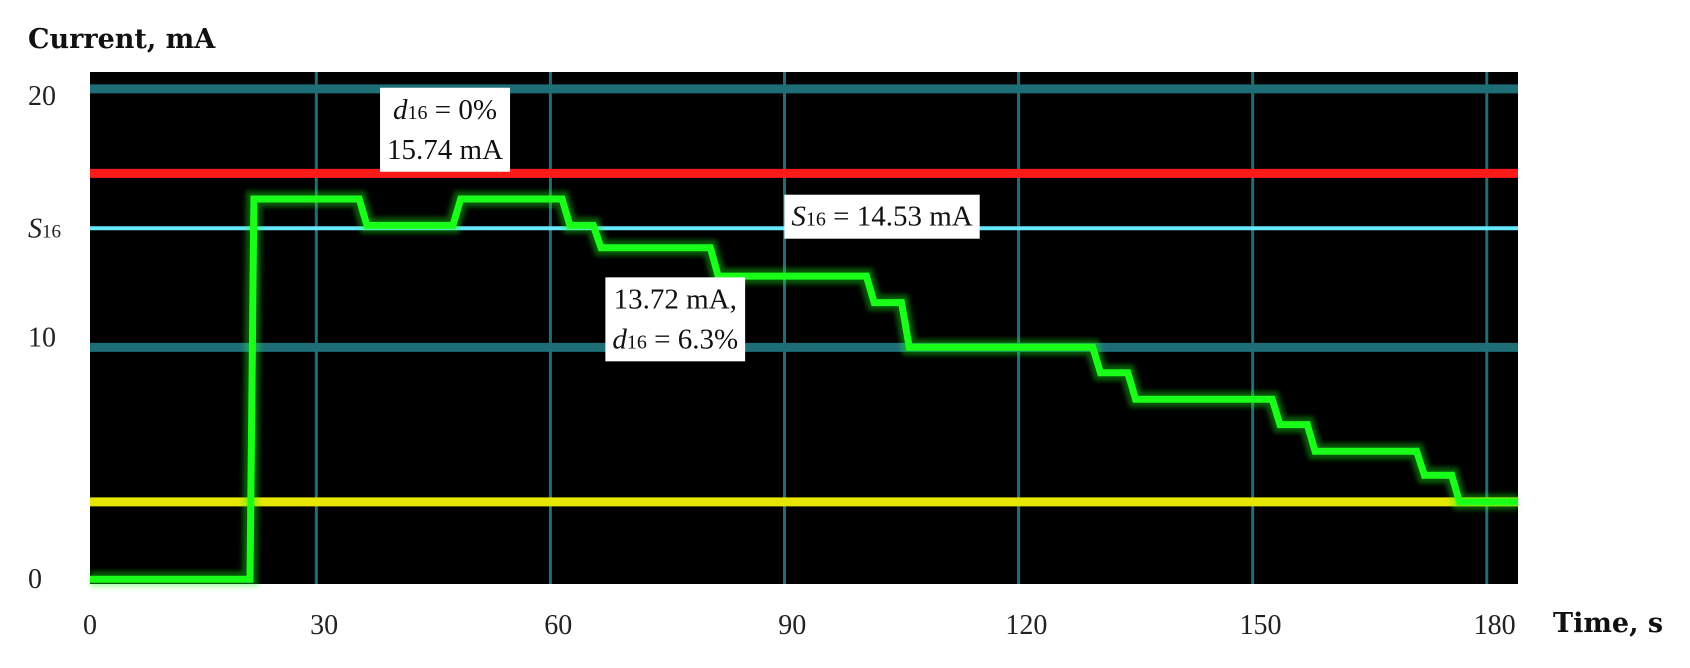 Image resolution: width=1690 pixels, height=668 pixels. I want to click on x-axis-title: Time, s, so click(1608, 623).